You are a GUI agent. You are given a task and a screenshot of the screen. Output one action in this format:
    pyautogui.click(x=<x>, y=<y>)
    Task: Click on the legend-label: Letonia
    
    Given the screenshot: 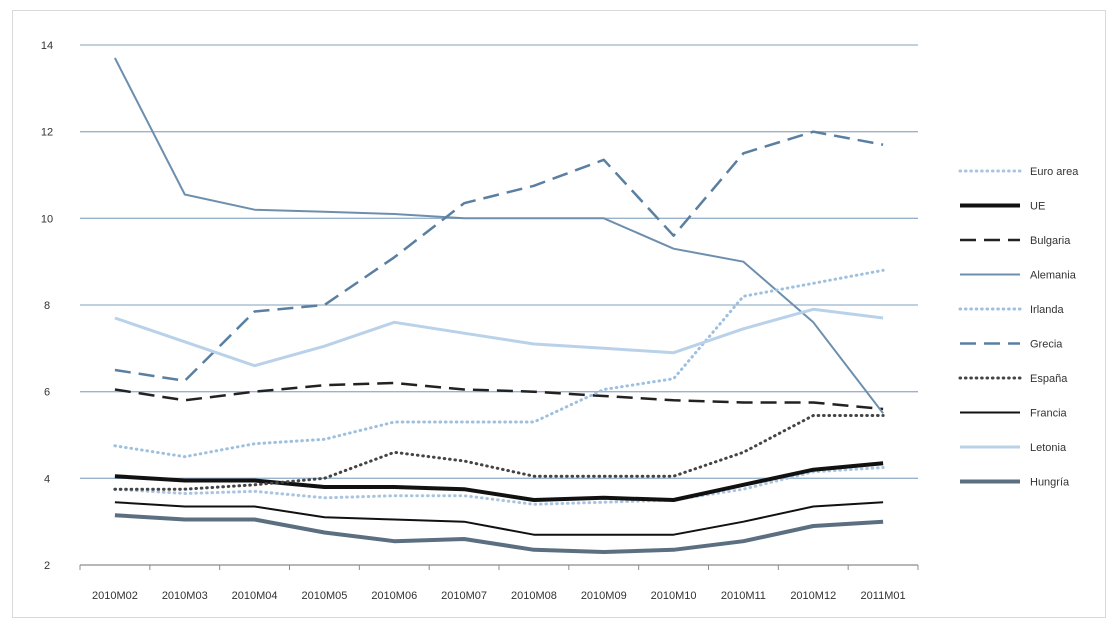 What is the action you would take?
    pyautogui.click(x=1048, y=448)
    